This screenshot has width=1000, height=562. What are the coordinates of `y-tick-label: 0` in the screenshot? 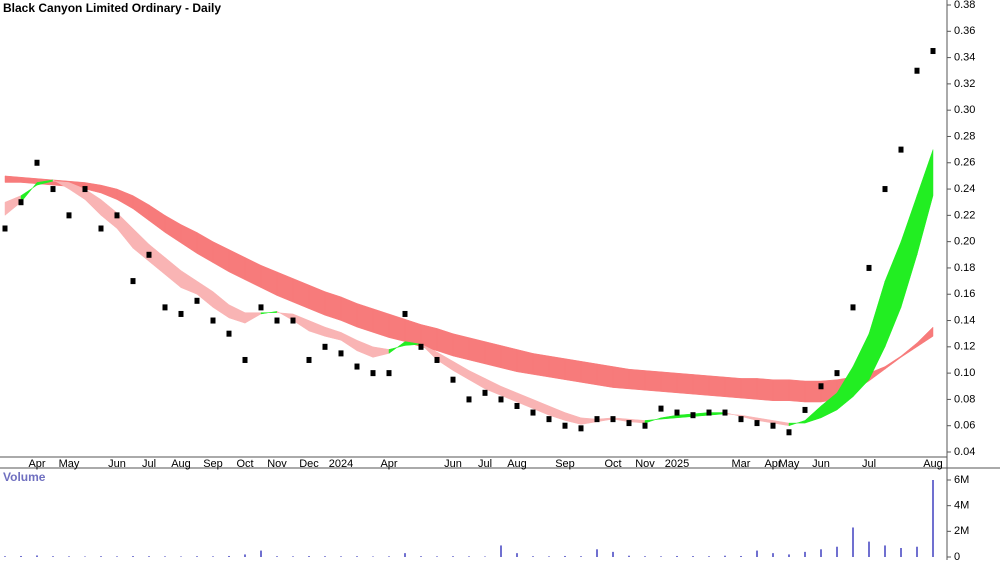 It's located at (957, 556).